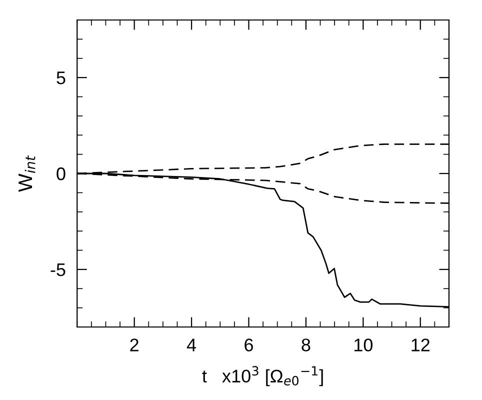 Image resolution: width=482 pixels, height=400 pixels. Describe the element at coordinates (27, 173) in the screenshot. I see `y-axis-title: W$_{int}$` at that location.